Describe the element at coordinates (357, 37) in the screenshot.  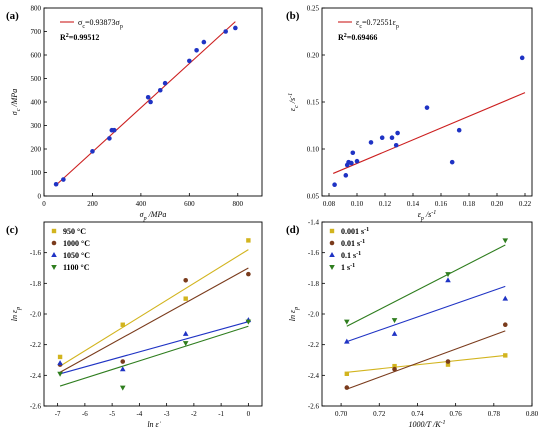
I see `r-squared-annotation: R2=0.69466` at that location.